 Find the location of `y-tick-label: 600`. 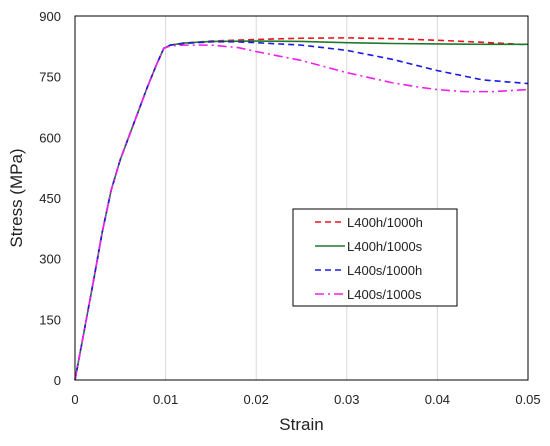

y-tick-label: 600 is located at coordinates (50, 137).